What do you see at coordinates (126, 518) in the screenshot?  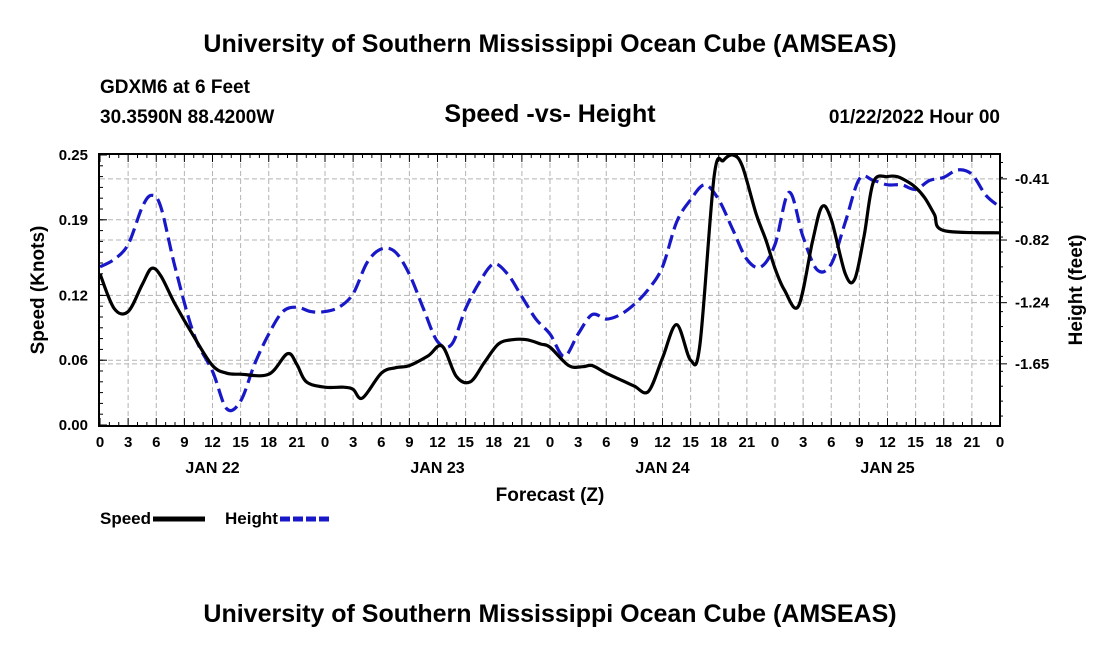 I see `legend-label-speed: Speed` at bounding box center [126, 518].